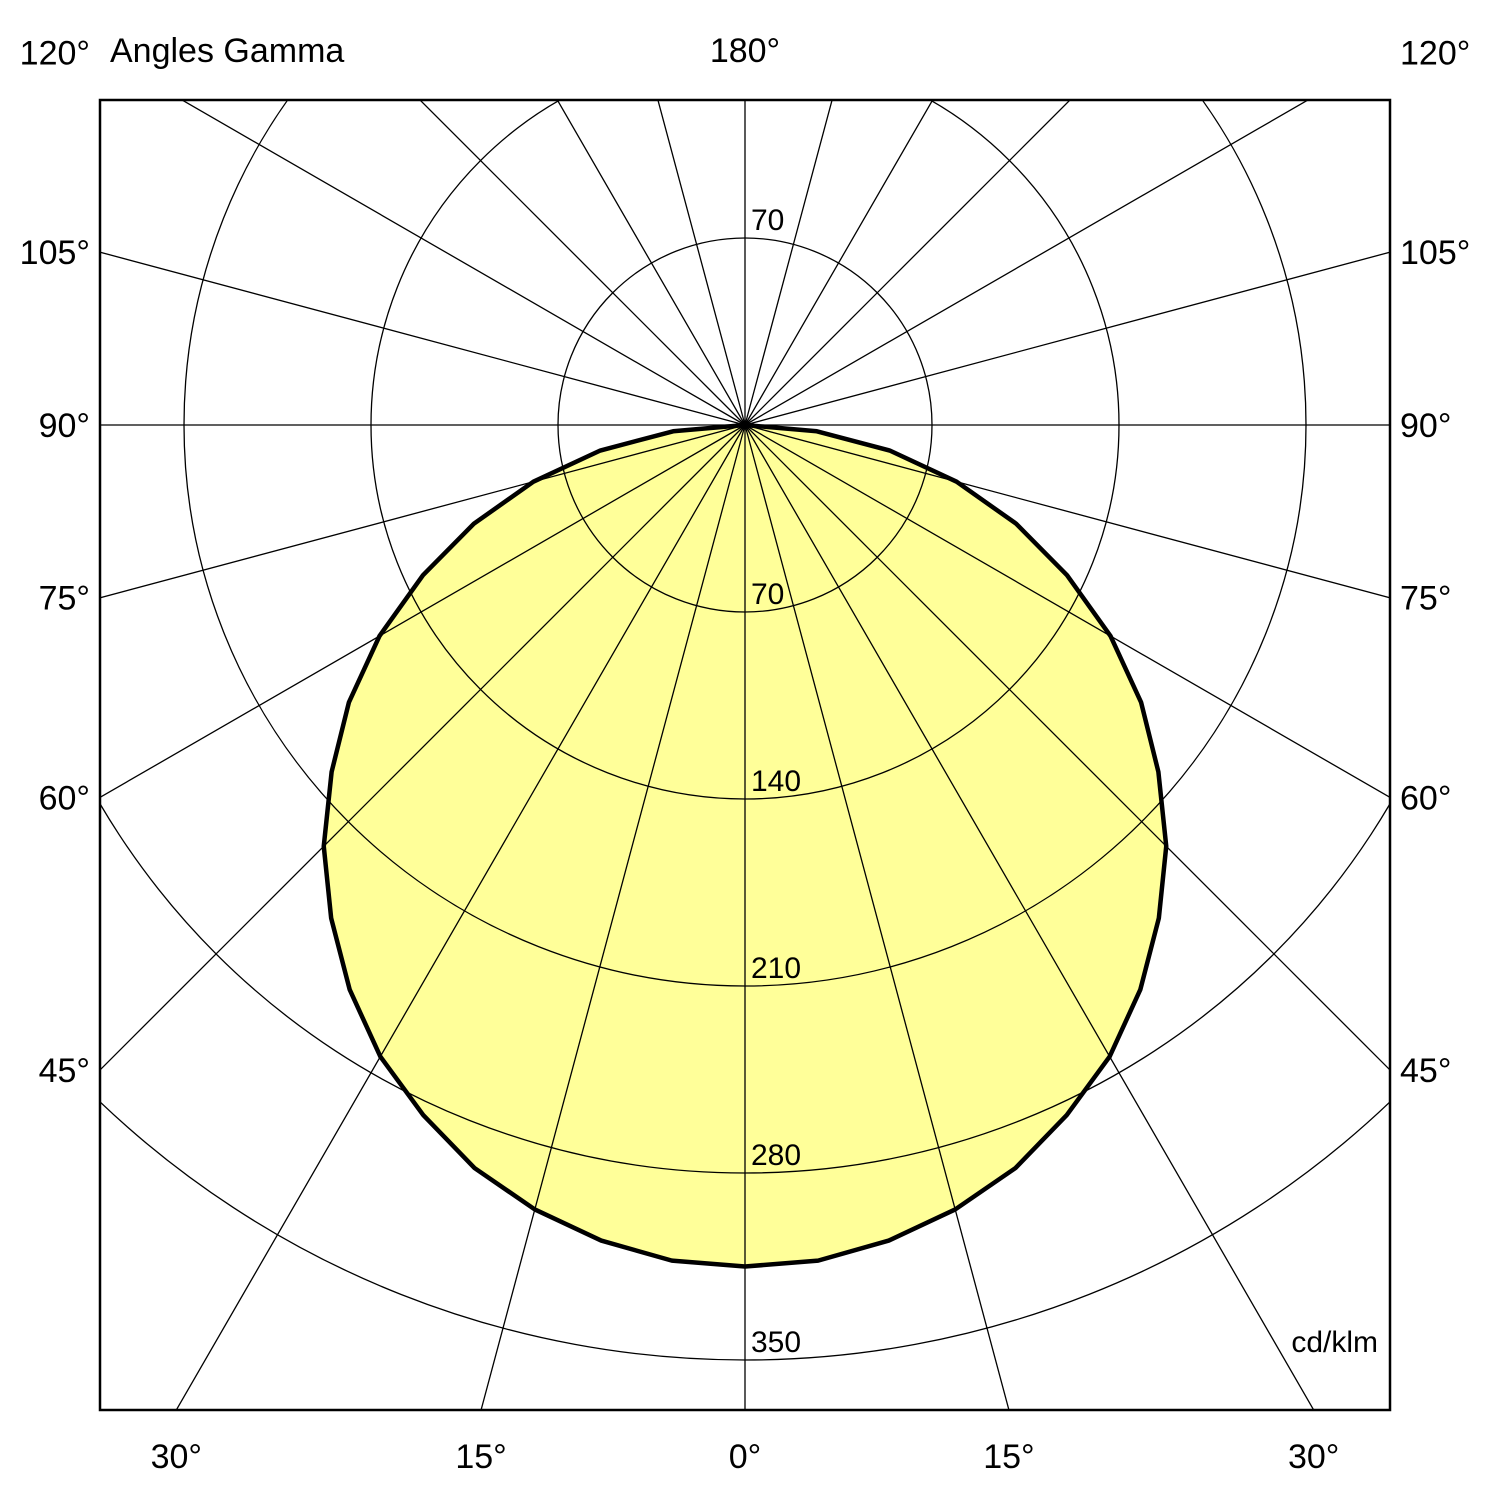 This screenshot has width=1490, height=1490. Describe the element at coordinates (55, 253) in the screenshot. I see `side-gamma-label-left: 105°` at that location.